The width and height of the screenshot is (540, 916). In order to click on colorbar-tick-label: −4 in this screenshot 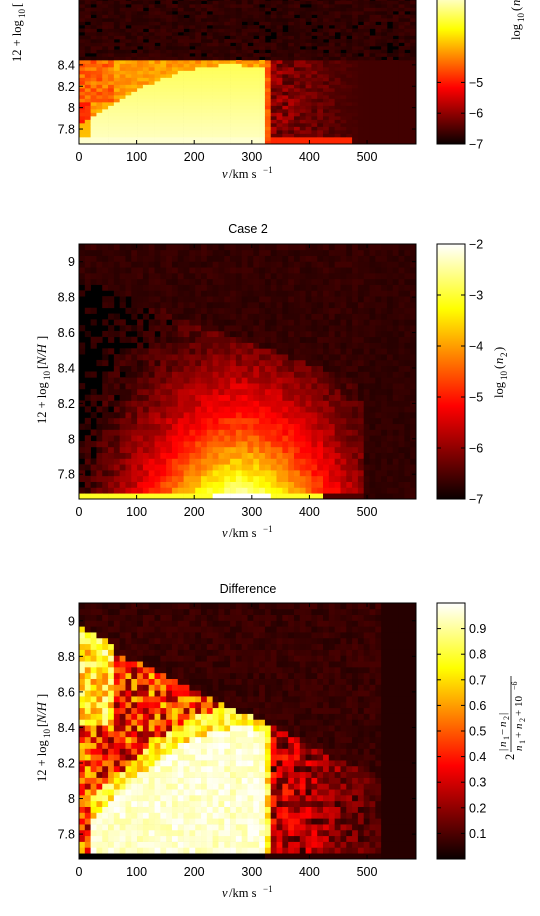, I will do `click(476, 347)`.